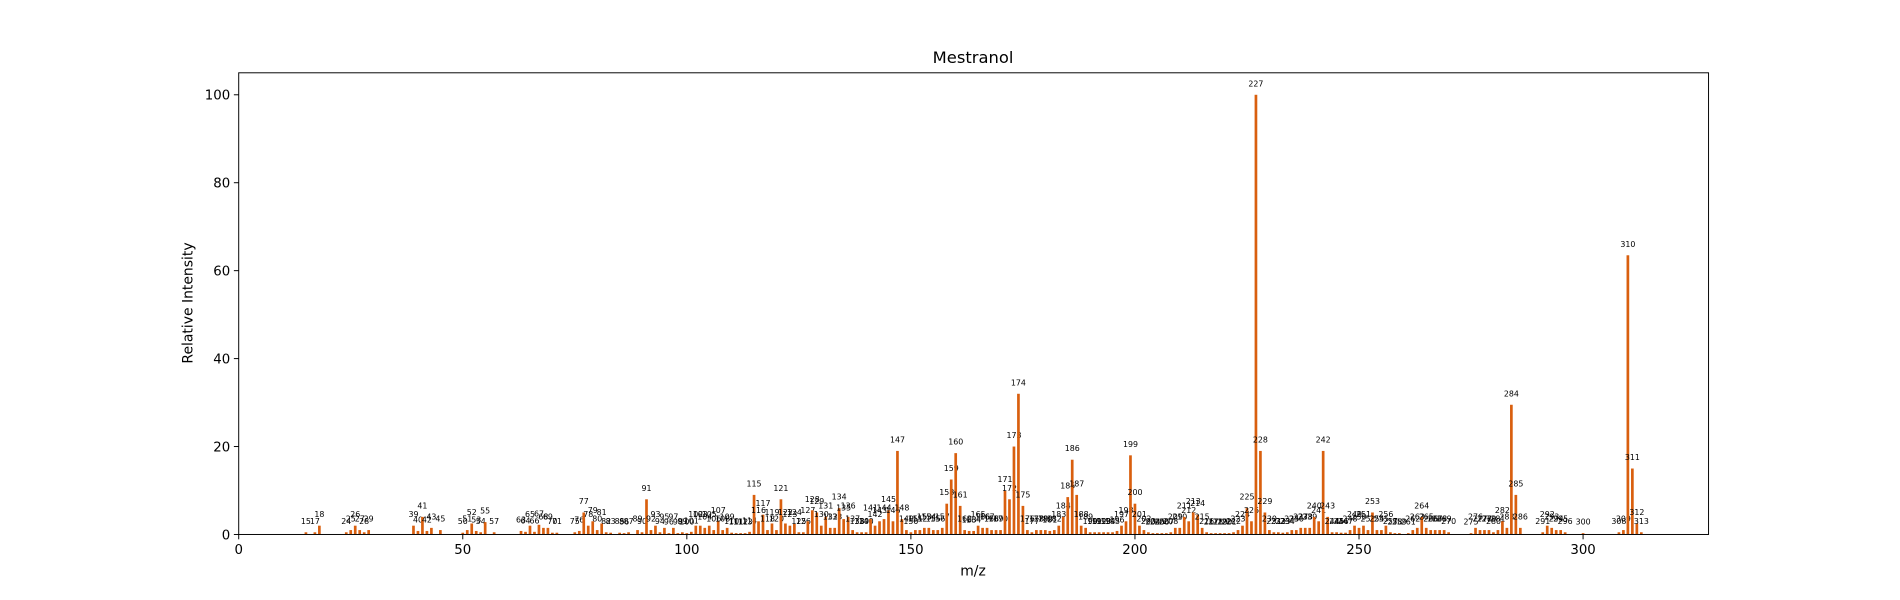 The width and height of the screenshot is (1900, 600). I want to click on peak-label: 137, so click(852, 519).